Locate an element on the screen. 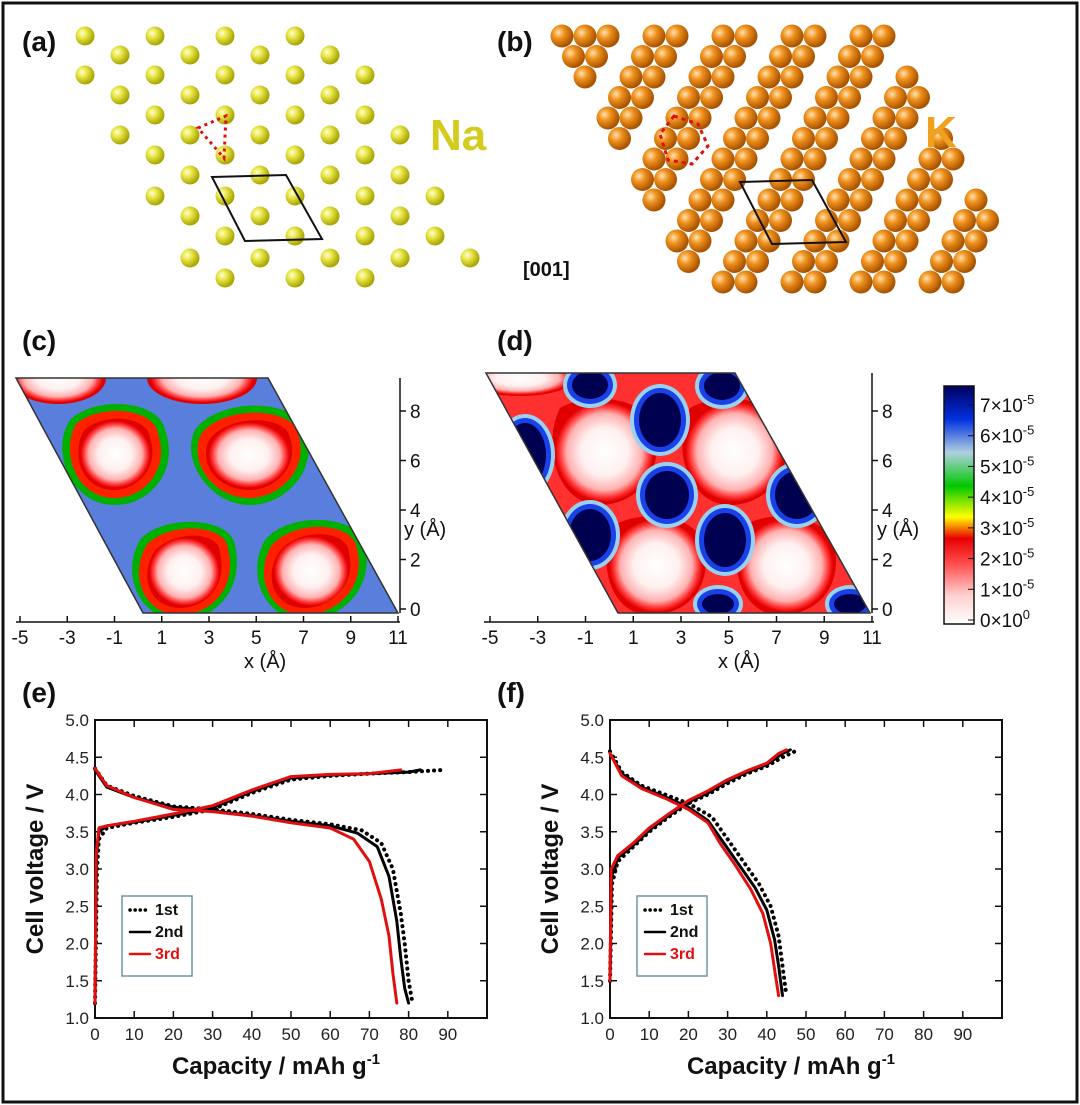 This screenshot has height=1105, width=1080. k-lattice is located at coordinates (774, 159).